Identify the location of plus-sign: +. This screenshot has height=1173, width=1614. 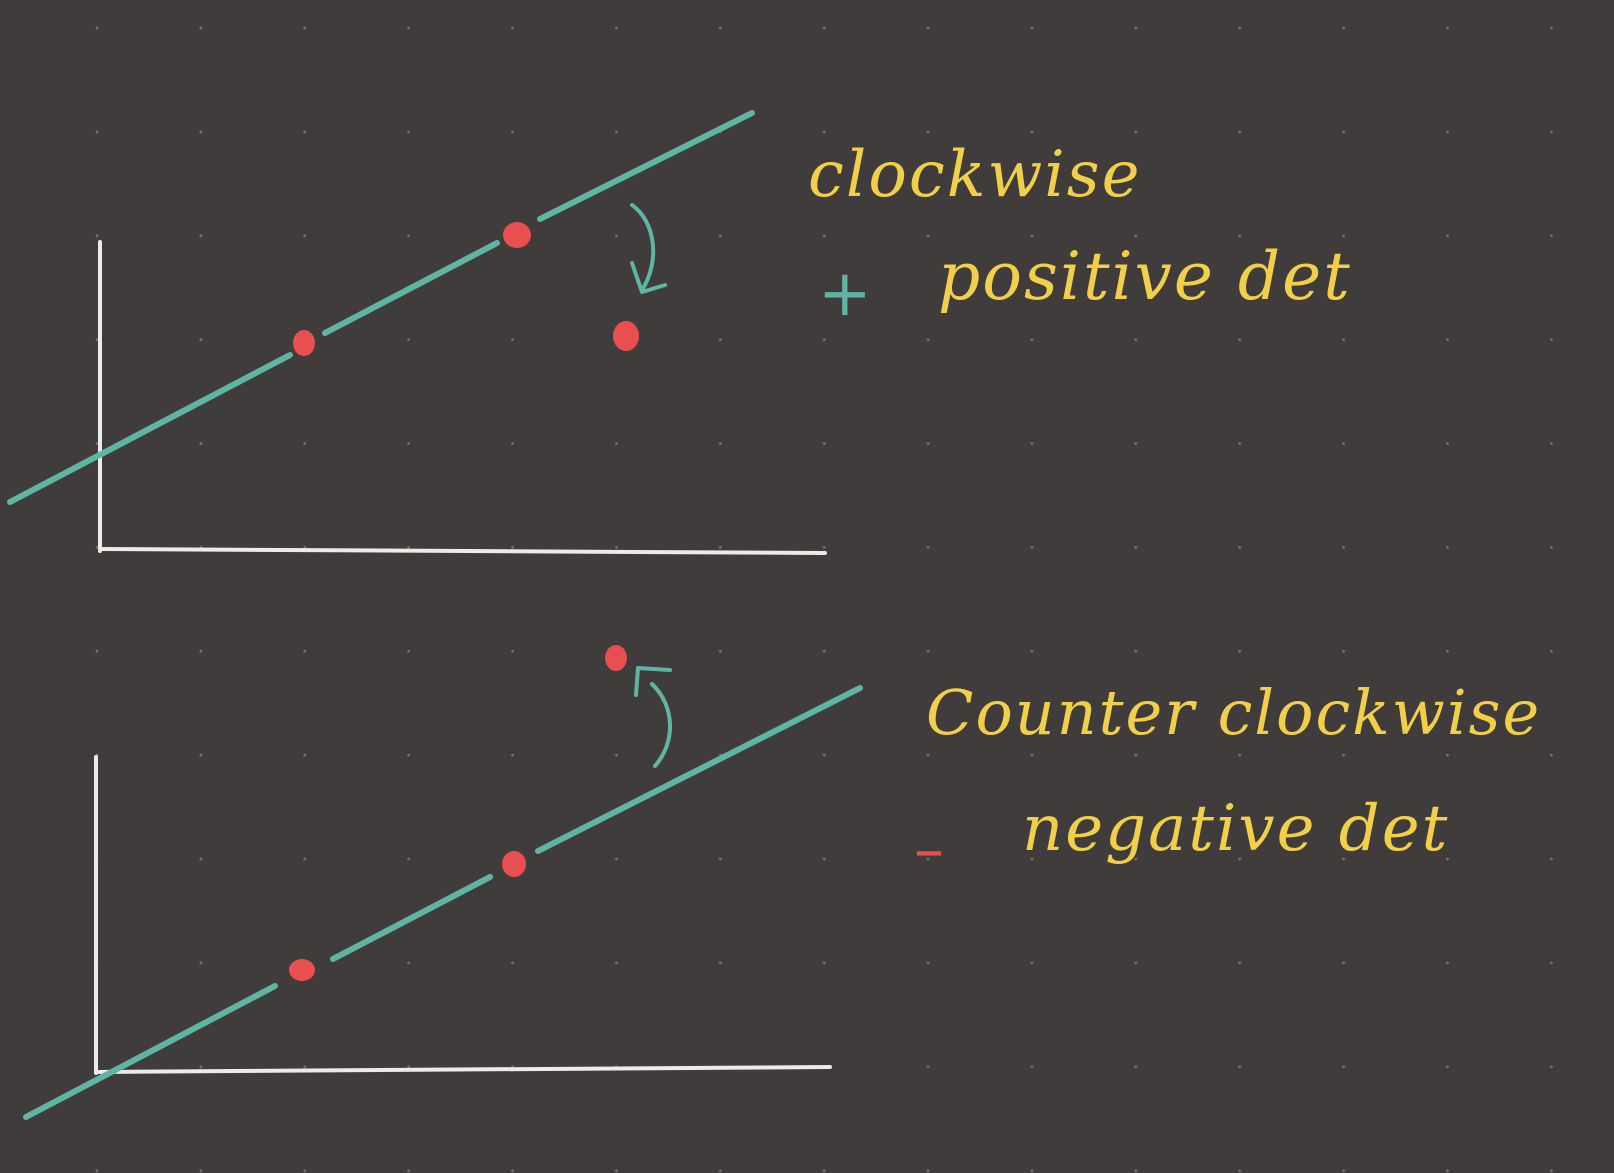
(845, 294).